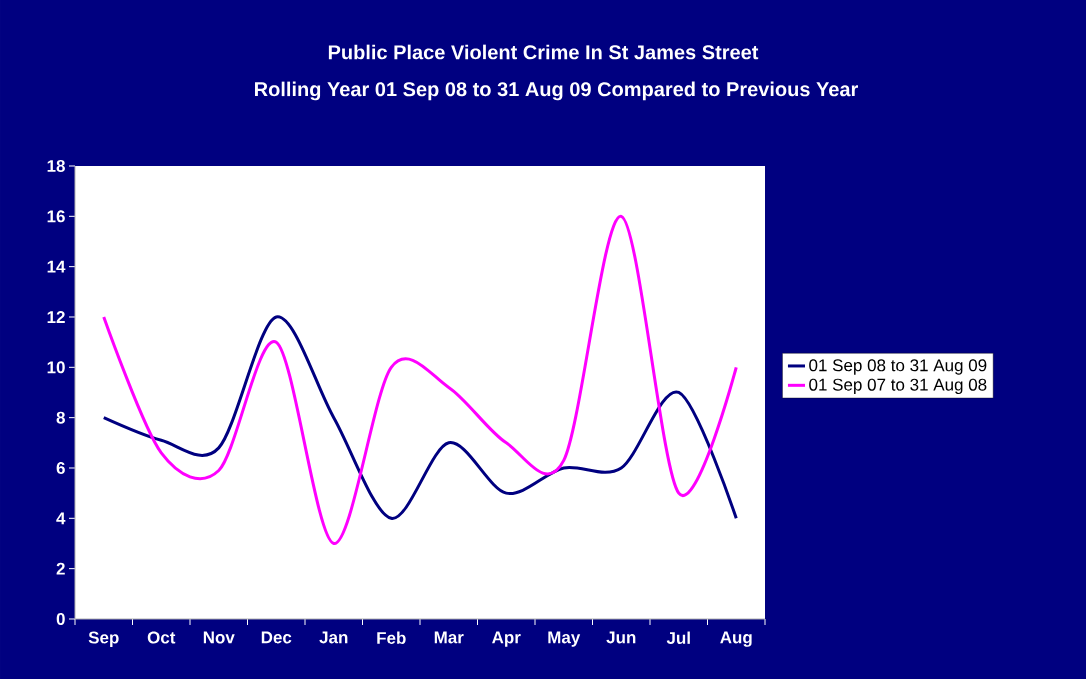 The image size is (1086, 679). Describe the element at coordinates (391, 638) in the screenshot. I see `x-tick-label: Feb` at that location.